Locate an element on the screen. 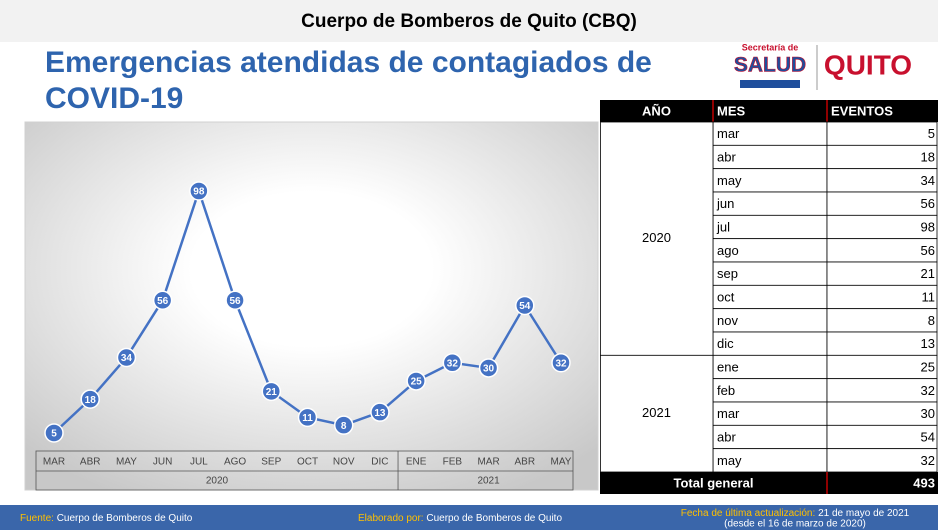 The image size is (938, 530). data-label: 18 is located at coordinates (91, 400).